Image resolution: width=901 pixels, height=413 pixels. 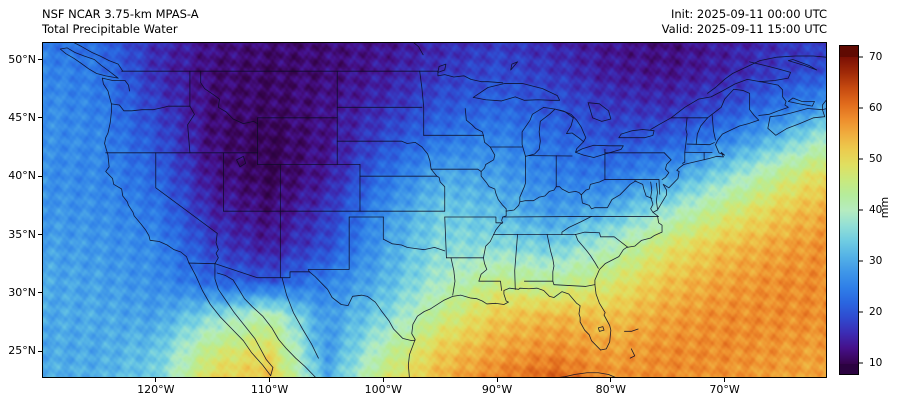 What do you see at coordinates (120, 14) in the screenshot?
I see `model-name: NSF NCAR 3.75-km MPAS-A` at bounding box center [120, 14].